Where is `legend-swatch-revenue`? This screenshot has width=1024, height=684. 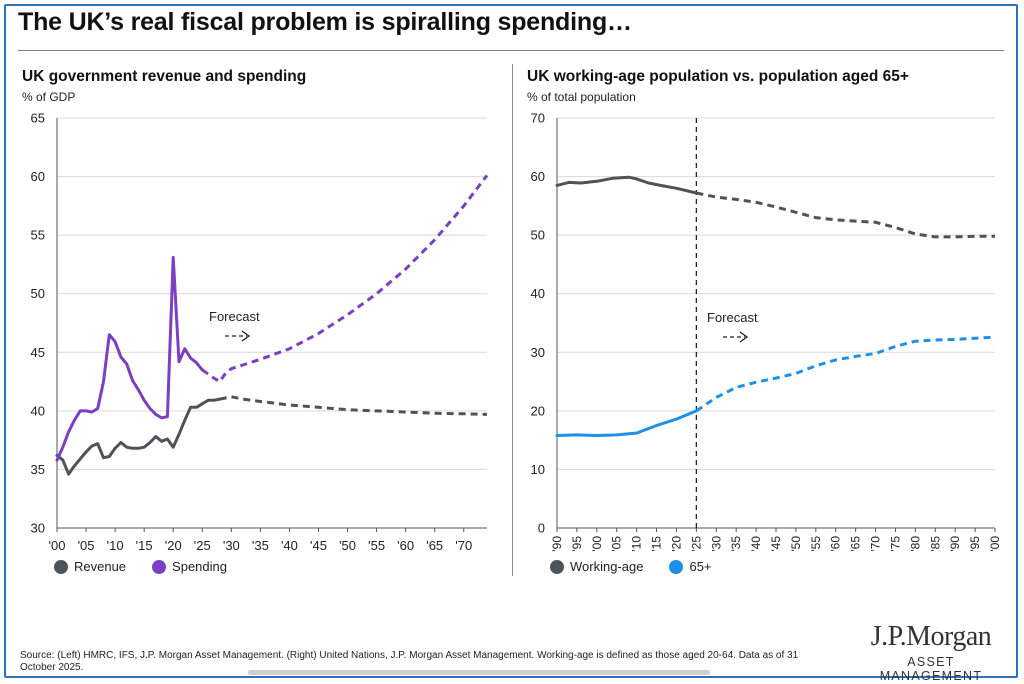
legend-swatch-revenue is located at coordinates (61, 566).